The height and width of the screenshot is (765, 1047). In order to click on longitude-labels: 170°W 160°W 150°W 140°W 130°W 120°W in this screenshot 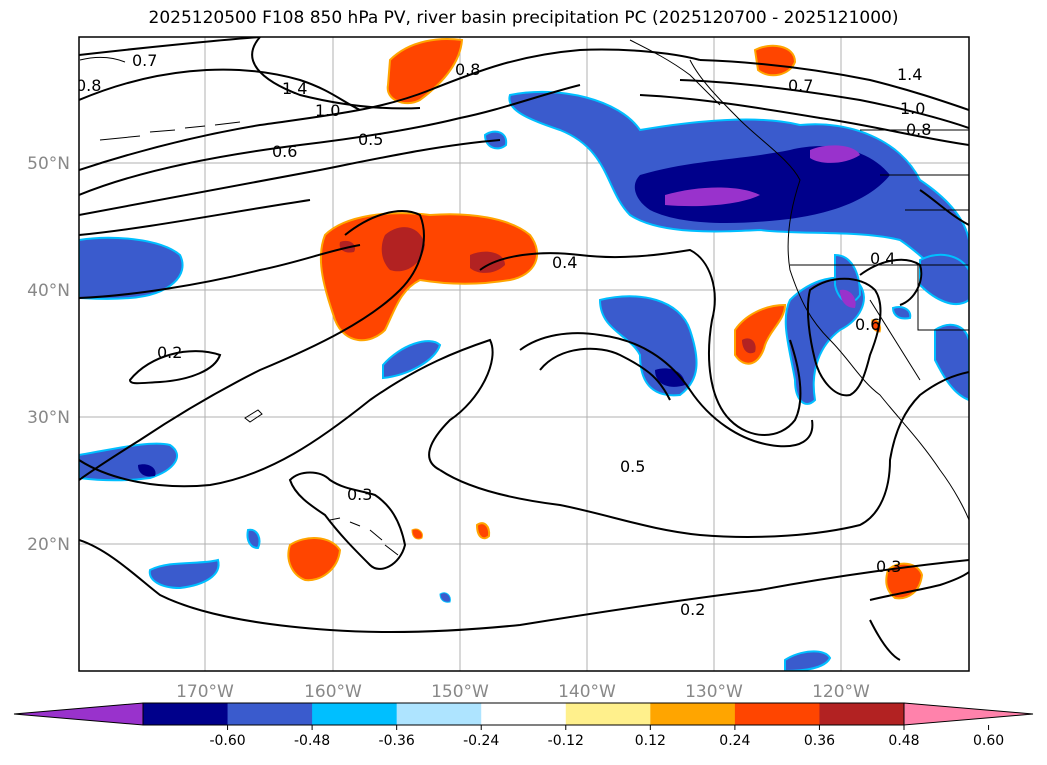, I will do `click(523, 692)`.